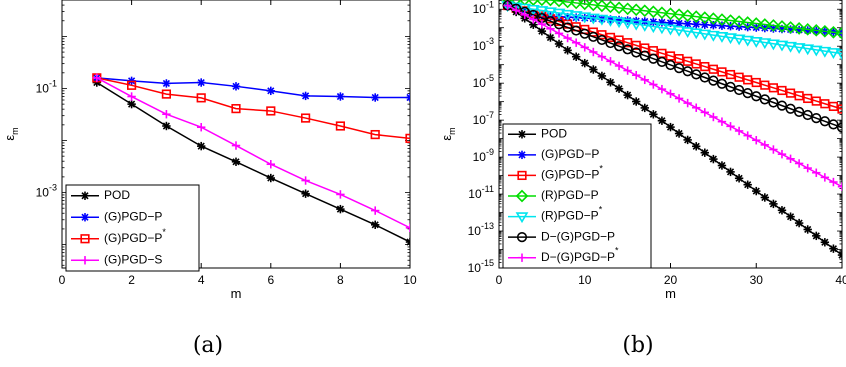  I want to click on x-axis-label: m, so click(236, 293).